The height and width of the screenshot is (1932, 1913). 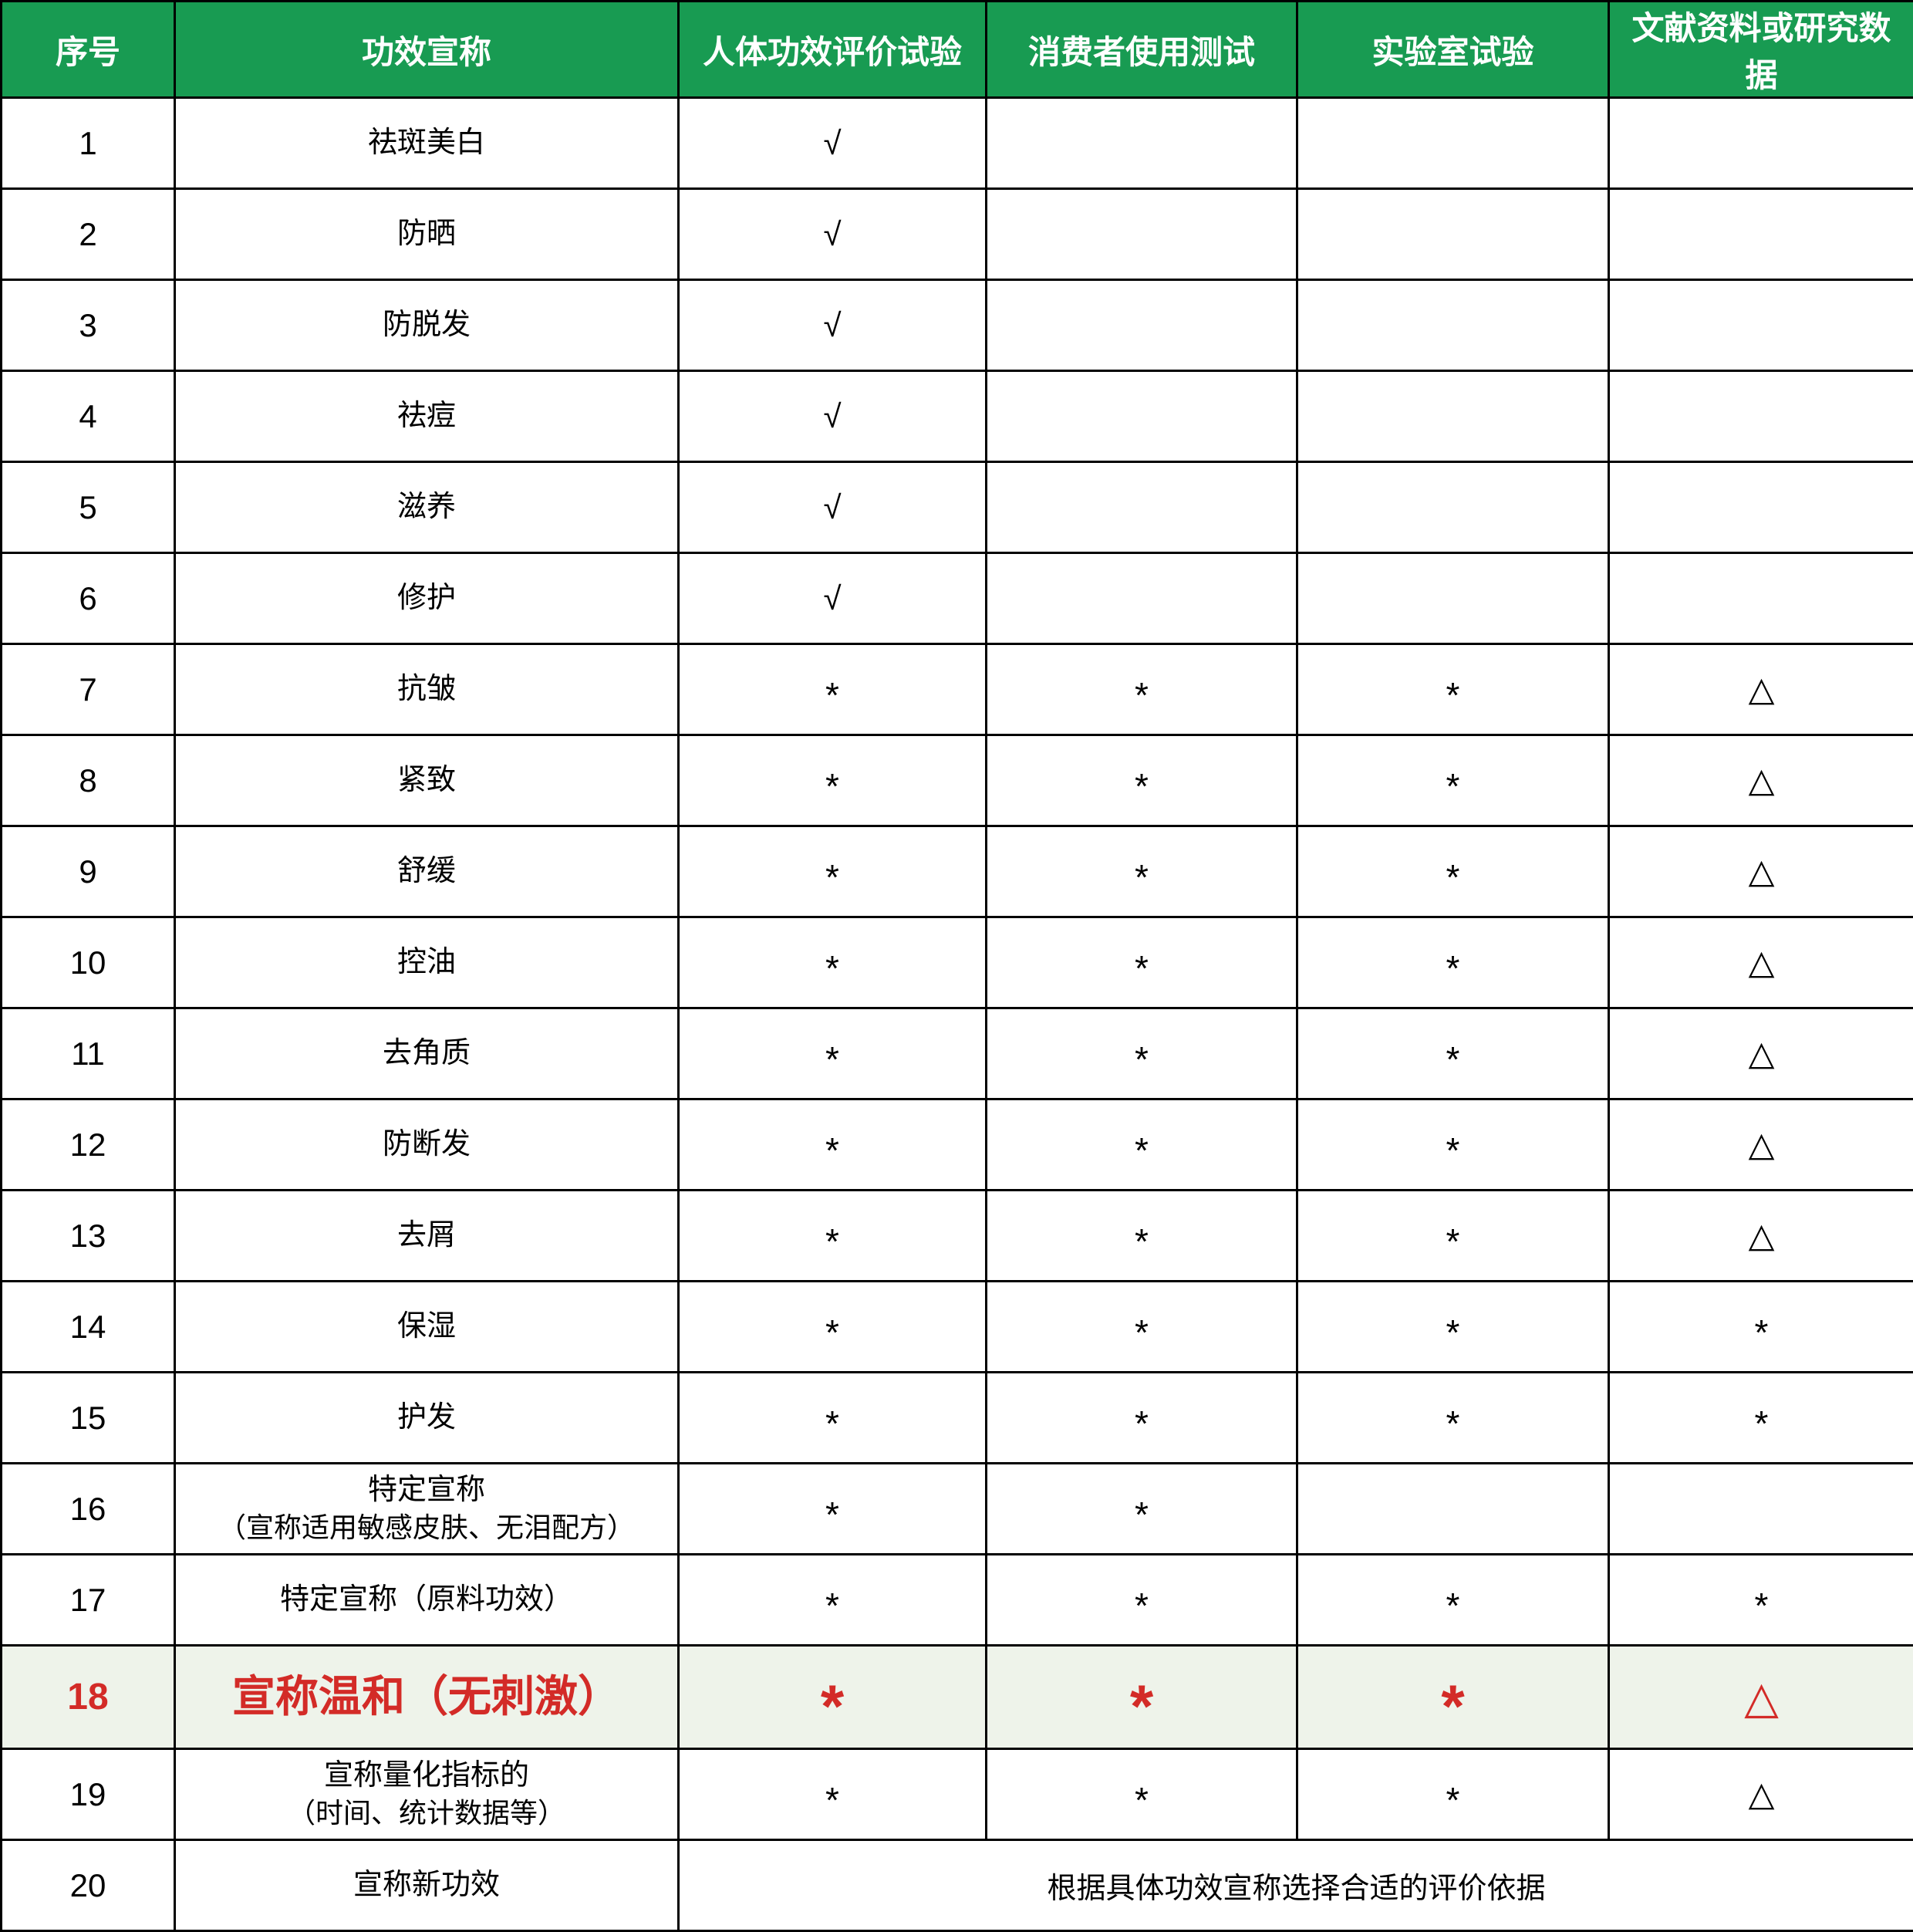 I want to click on claim-text-line2: （宣称适用敏感皮肤、无泪配方）, so click(x=426, y=1528).